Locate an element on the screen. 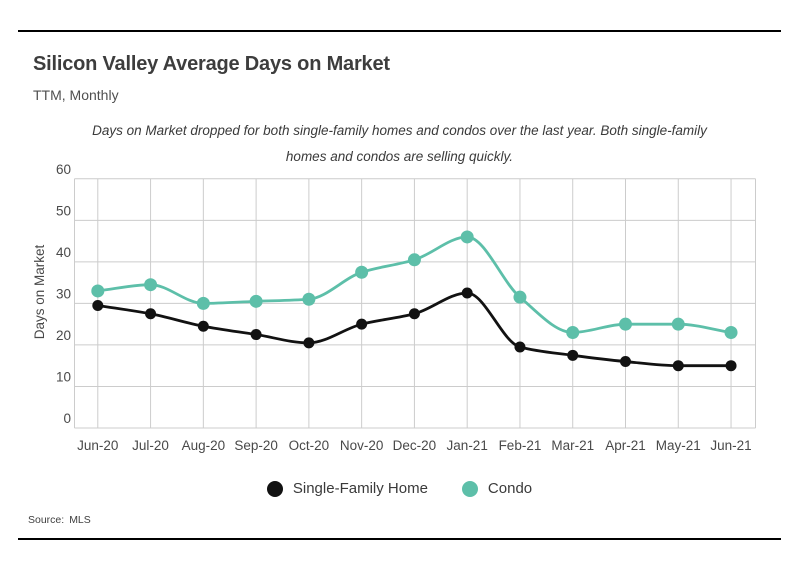 The height and width of the screenshot is (575, 799). chart-legend: Single-Family Home Condo is located at coordinates (399, 488).